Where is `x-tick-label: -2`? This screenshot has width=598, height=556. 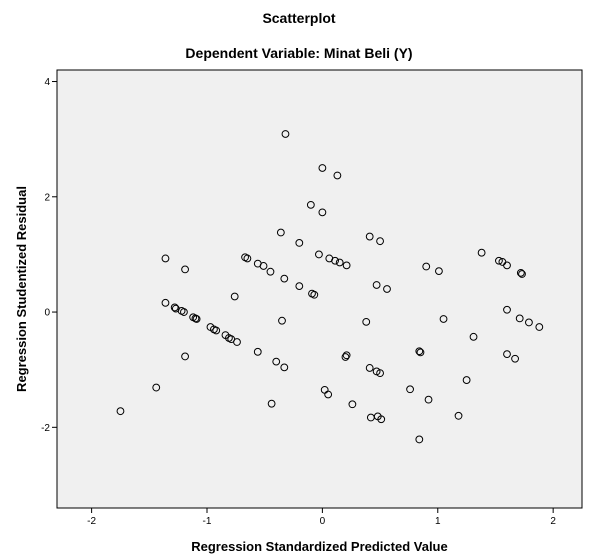 x-tick-label: -2 is located at coordinates (91, 521).